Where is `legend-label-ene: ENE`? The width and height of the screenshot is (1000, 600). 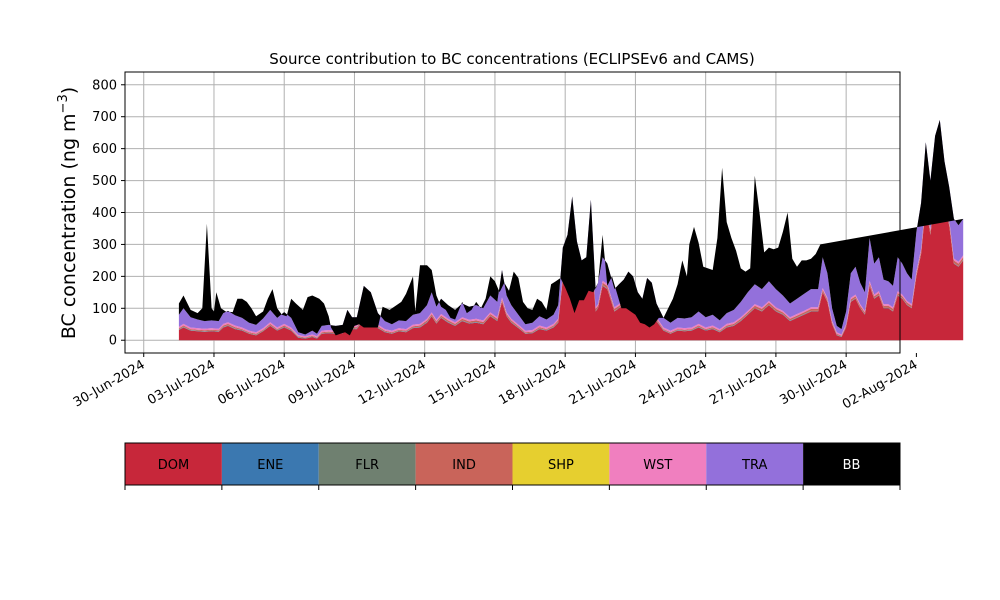
legend-label-ene: ENE is located at coordinates (270, 465).